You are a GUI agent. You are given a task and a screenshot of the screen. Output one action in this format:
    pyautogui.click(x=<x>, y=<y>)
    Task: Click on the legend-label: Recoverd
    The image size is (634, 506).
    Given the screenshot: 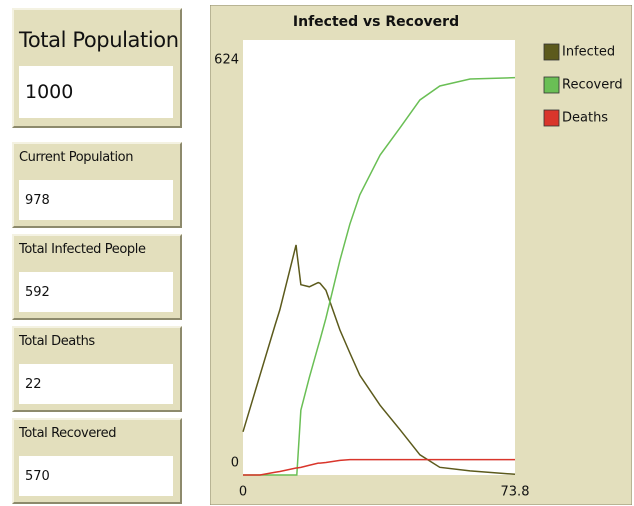 What is the action you would take?
    pyautogui.click(x=592, y=85)
    